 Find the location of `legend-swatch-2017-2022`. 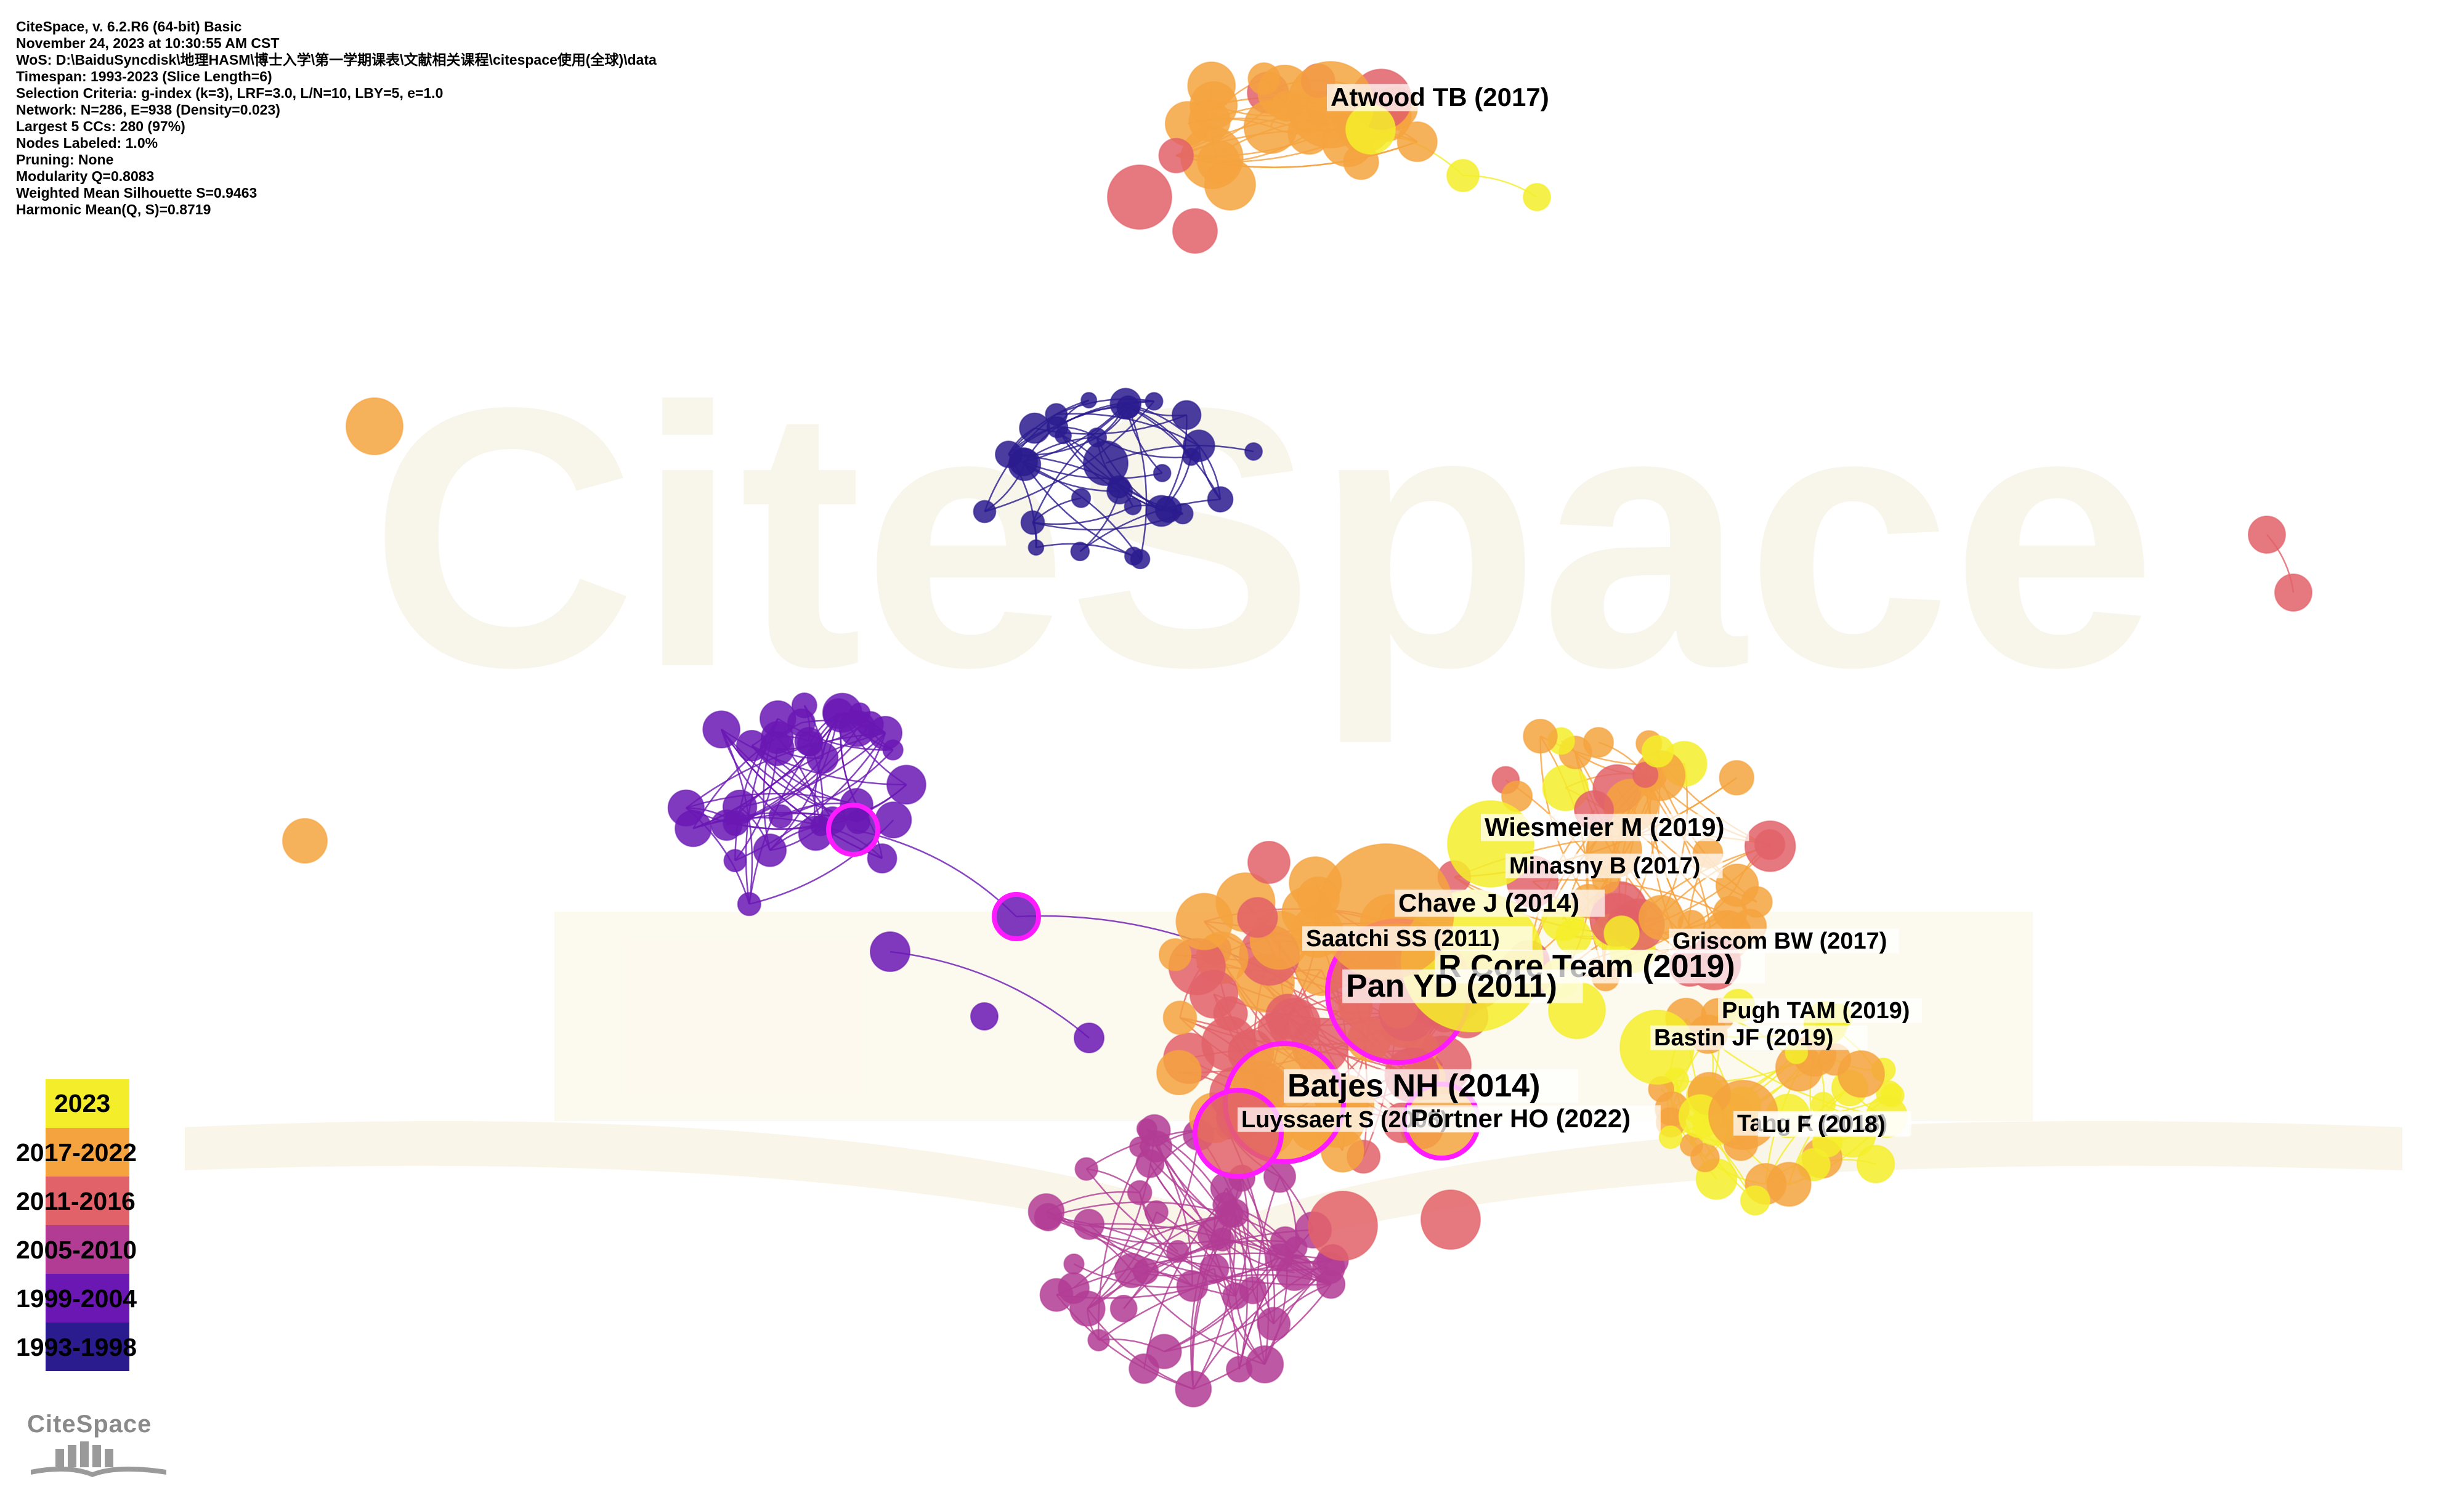

legend-swatch-2017-2022 is located at coordinates (87, 1152).